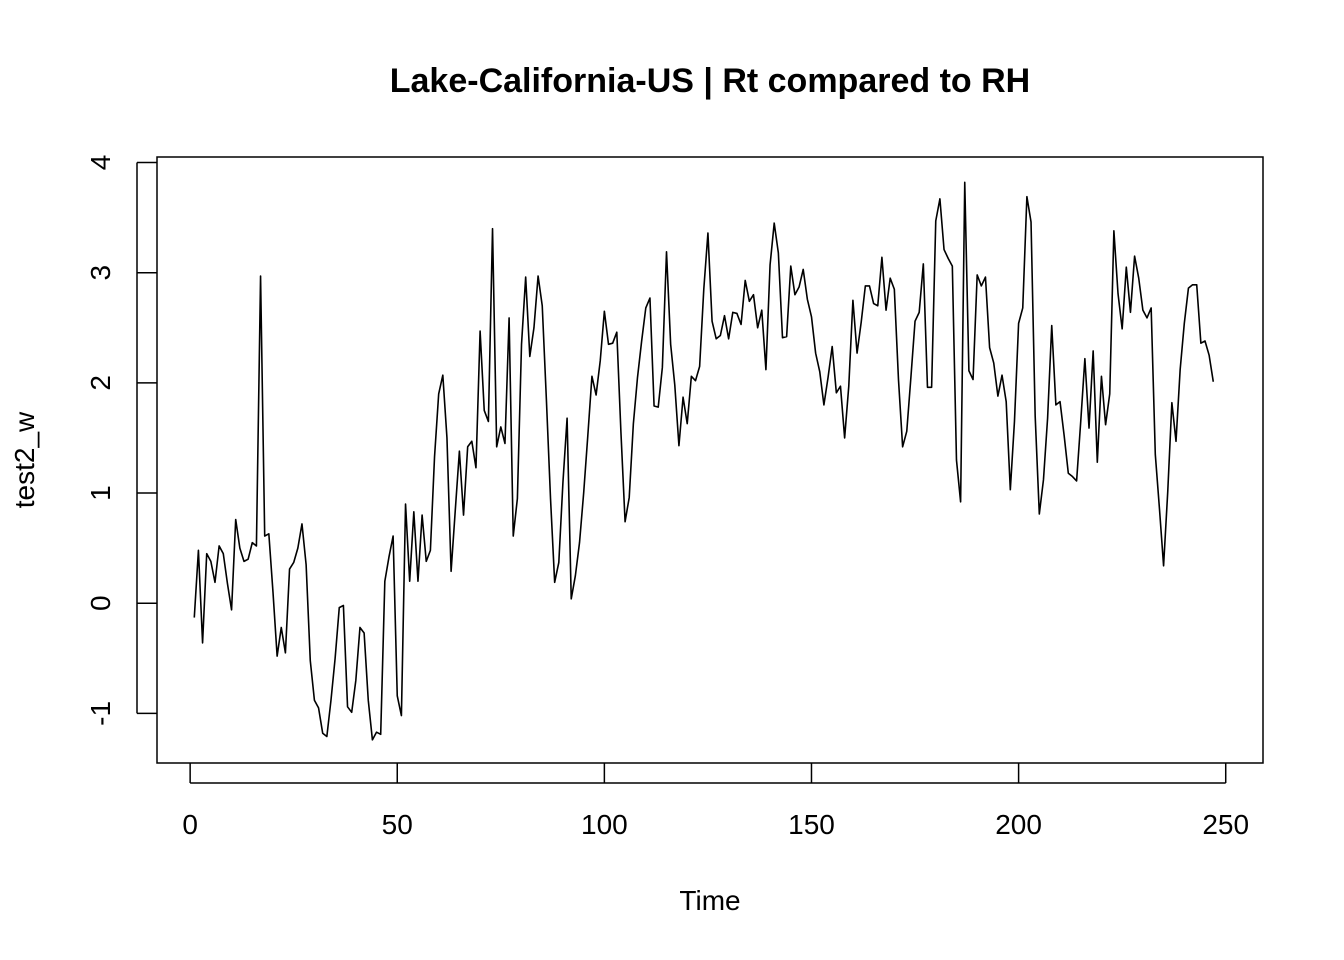 The image size is (1344, 960). Describe the element at coordinates (811, 824) in the screenshot. I see `x-tick-label: 150` at that location.